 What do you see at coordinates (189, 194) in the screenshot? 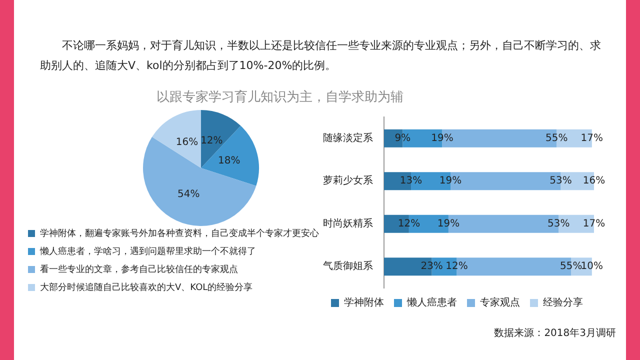
I see `data-label: 54%` at bounding box center [189, 194].